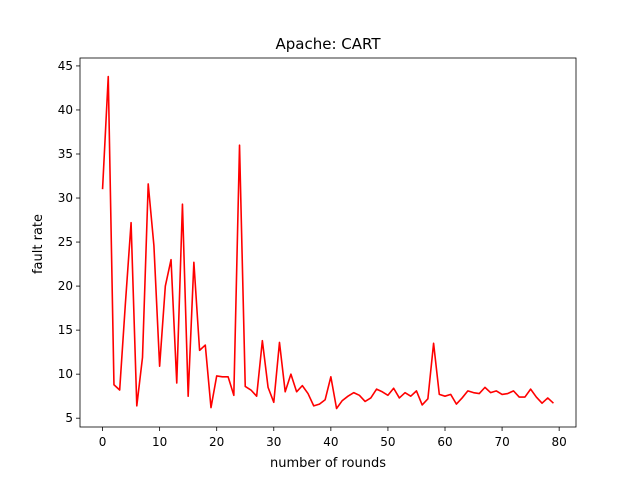  What do you see at coordinates (65, 198) in the screenshot?
I see `y-tick-label-30: 30` at bounding box center [65, 198].